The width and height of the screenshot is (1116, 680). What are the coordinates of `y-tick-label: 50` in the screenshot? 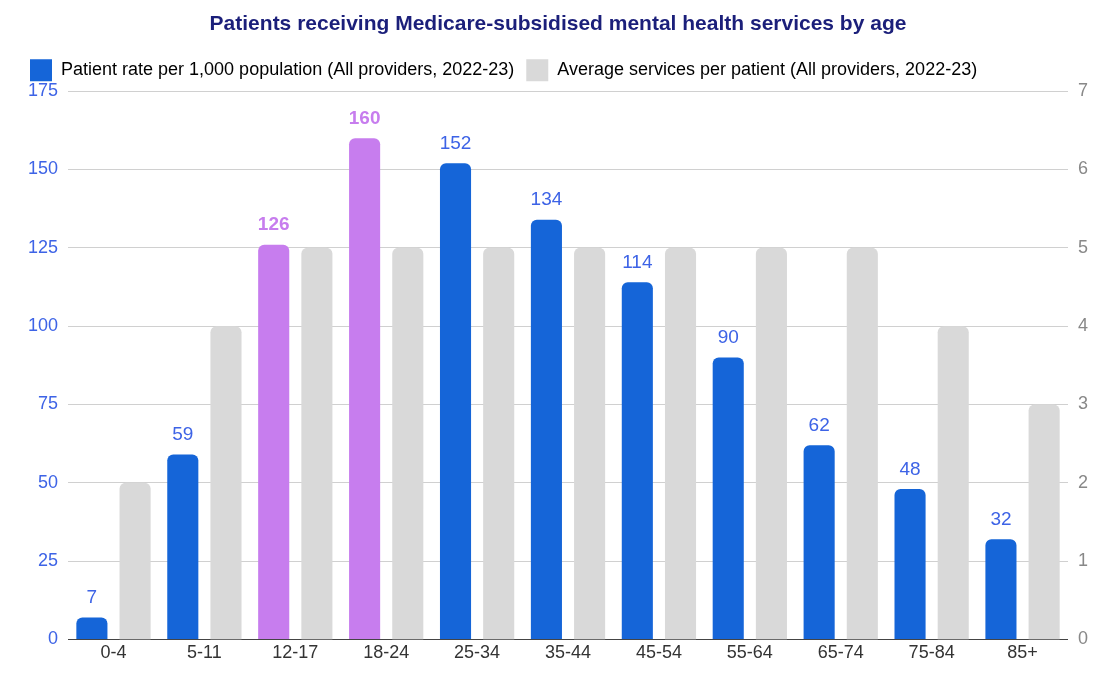 It's located at (48, 481).